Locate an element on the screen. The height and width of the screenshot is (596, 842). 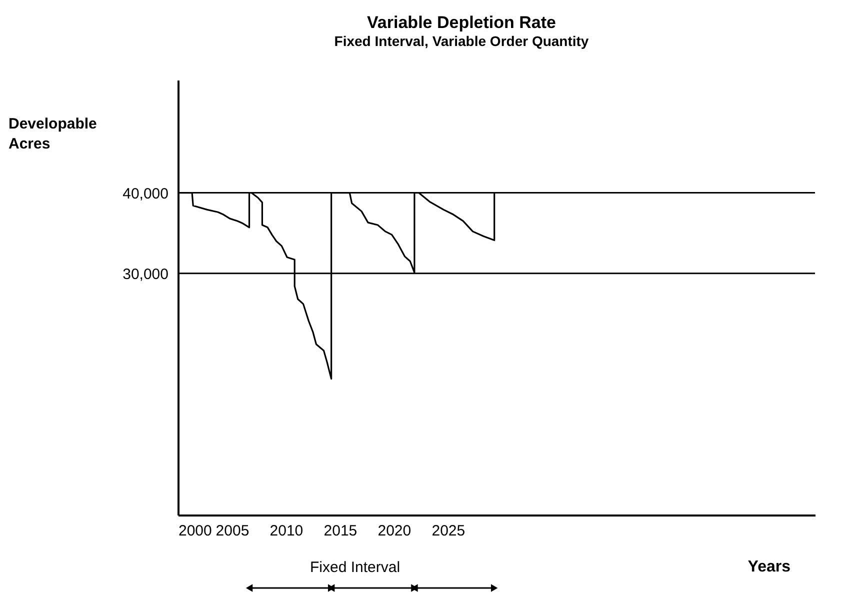
y-axis-title: Developable Acres is located at coordinates (52, 134).